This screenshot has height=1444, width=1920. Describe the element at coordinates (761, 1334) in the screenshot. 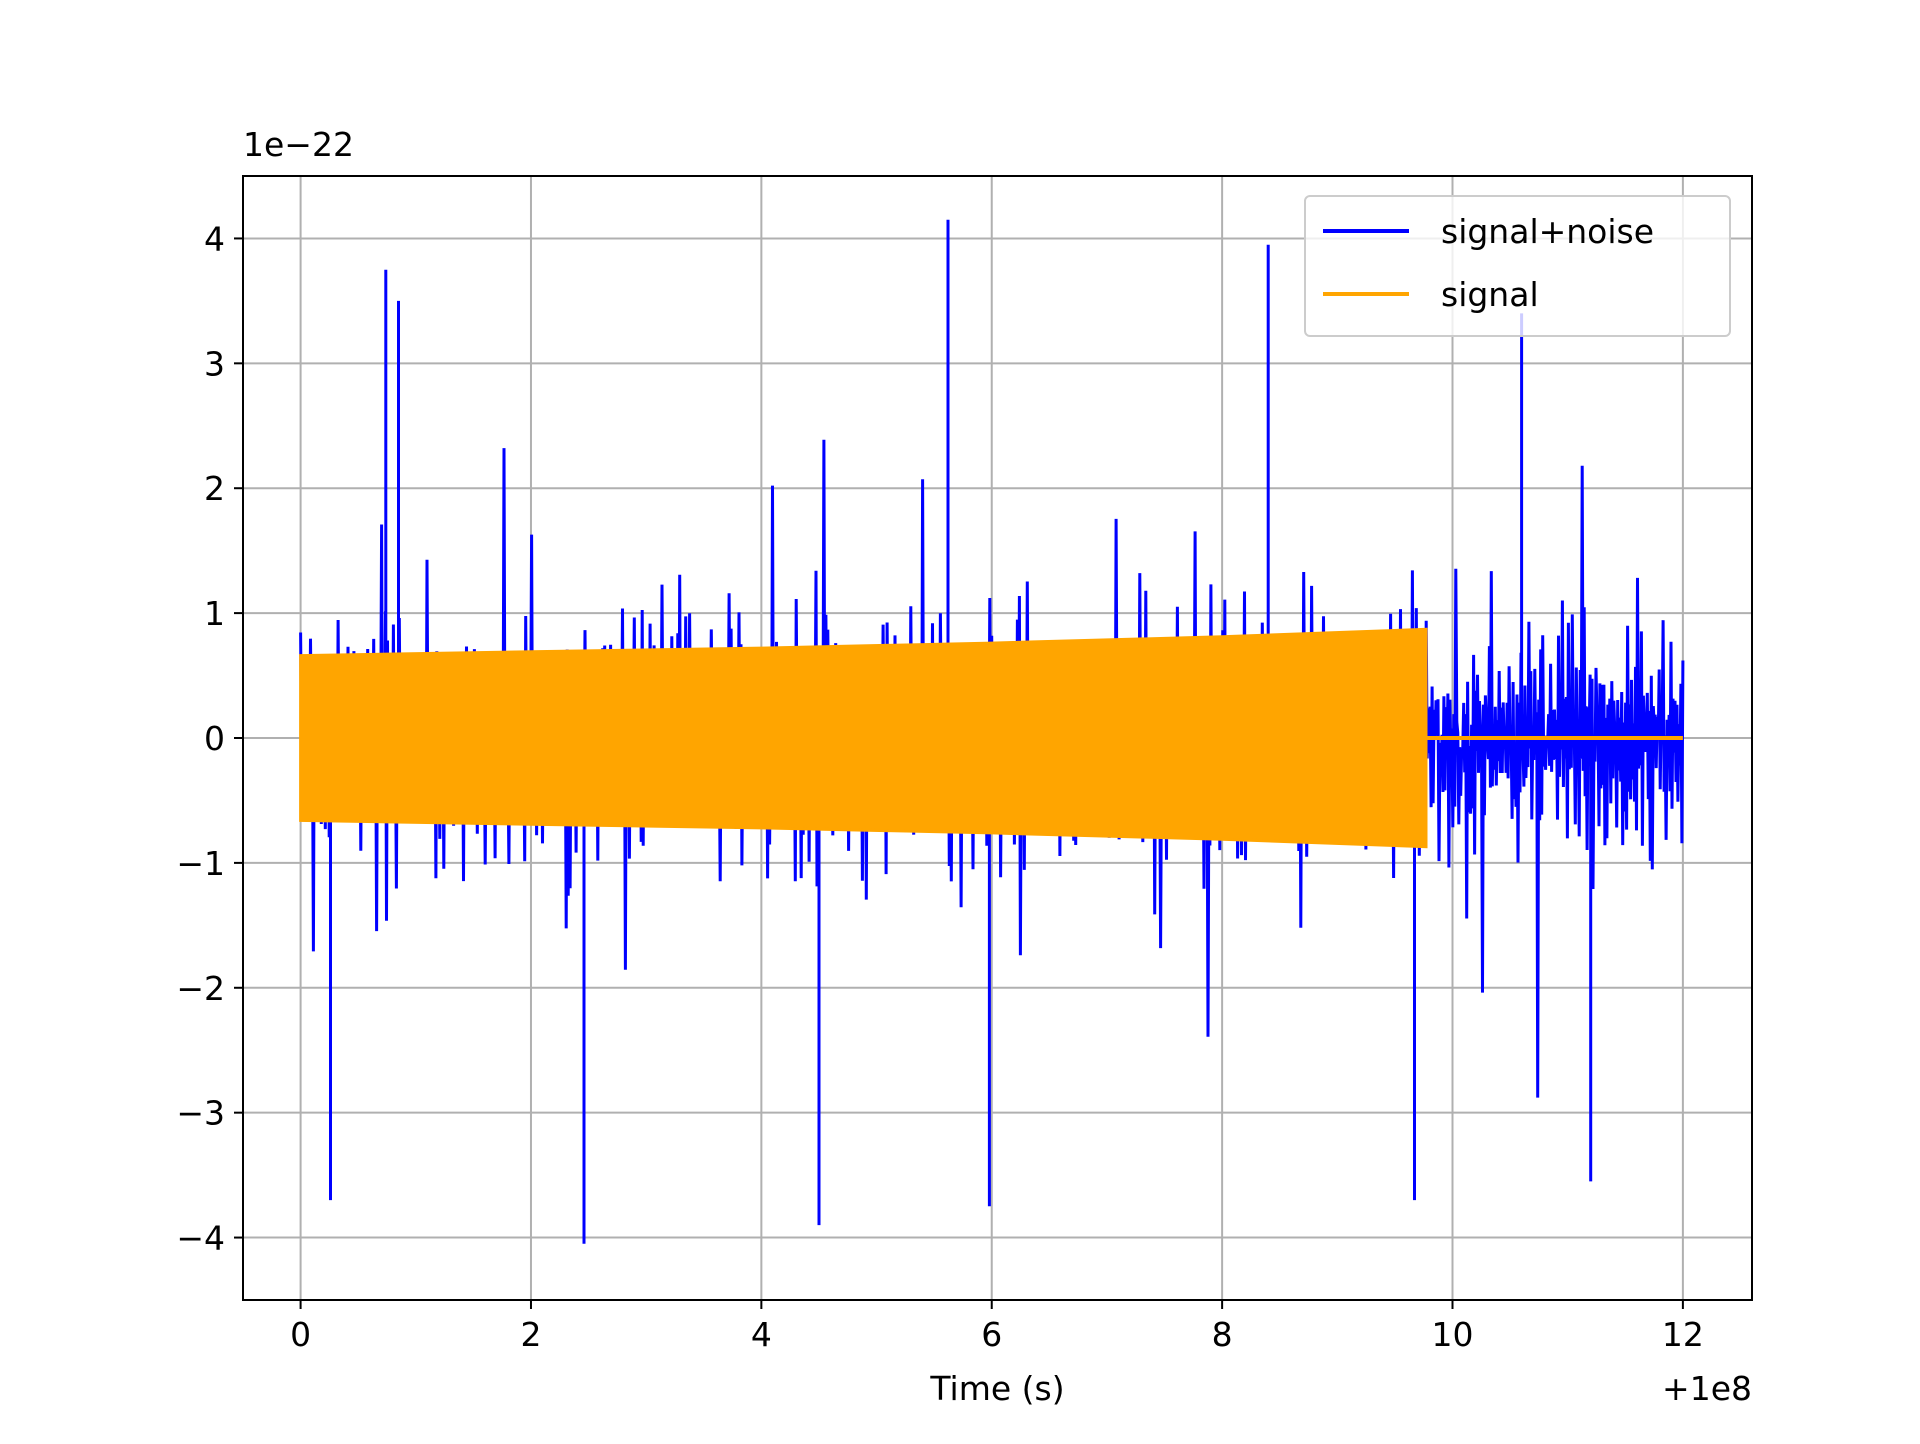

I see `x-tick-label: 4` at that location.